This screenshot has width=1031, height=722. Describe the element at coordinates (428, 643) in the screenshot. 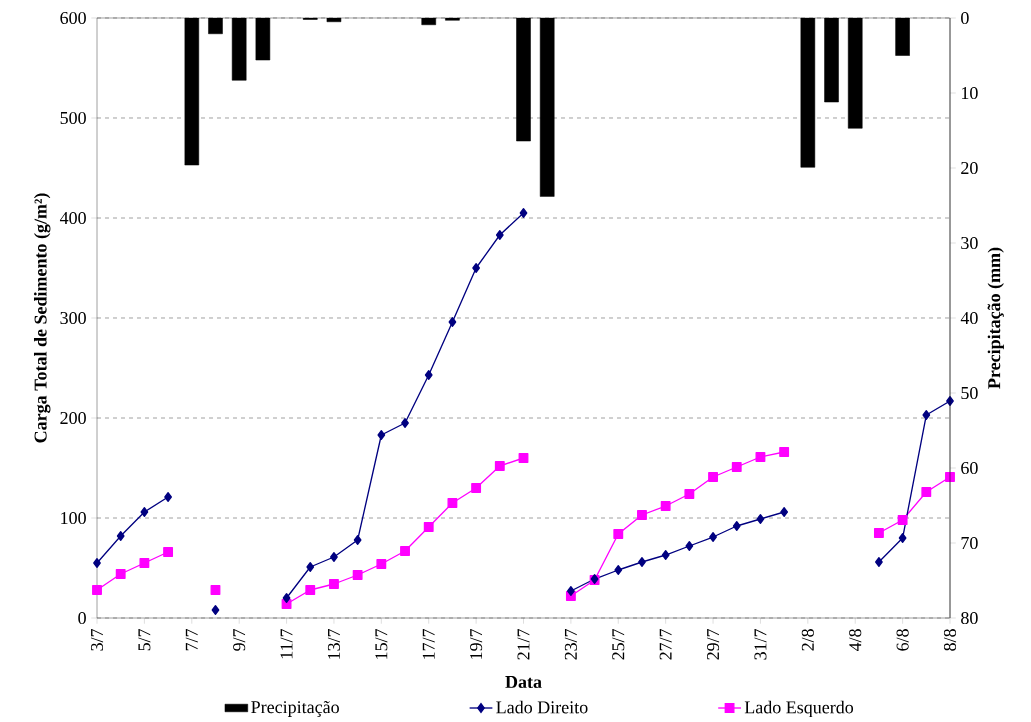

I see `x-tick-label: 17/7` at that location.